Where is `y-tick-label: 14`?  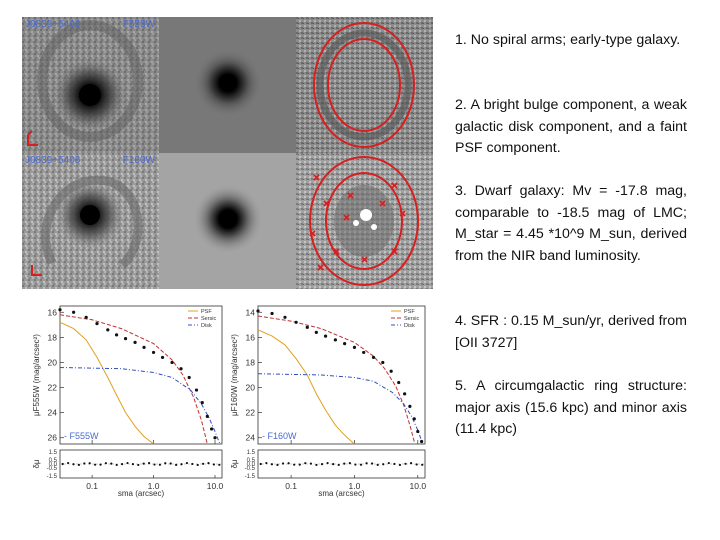
y-tick-label: 14 is located at coordinates (251, 312).